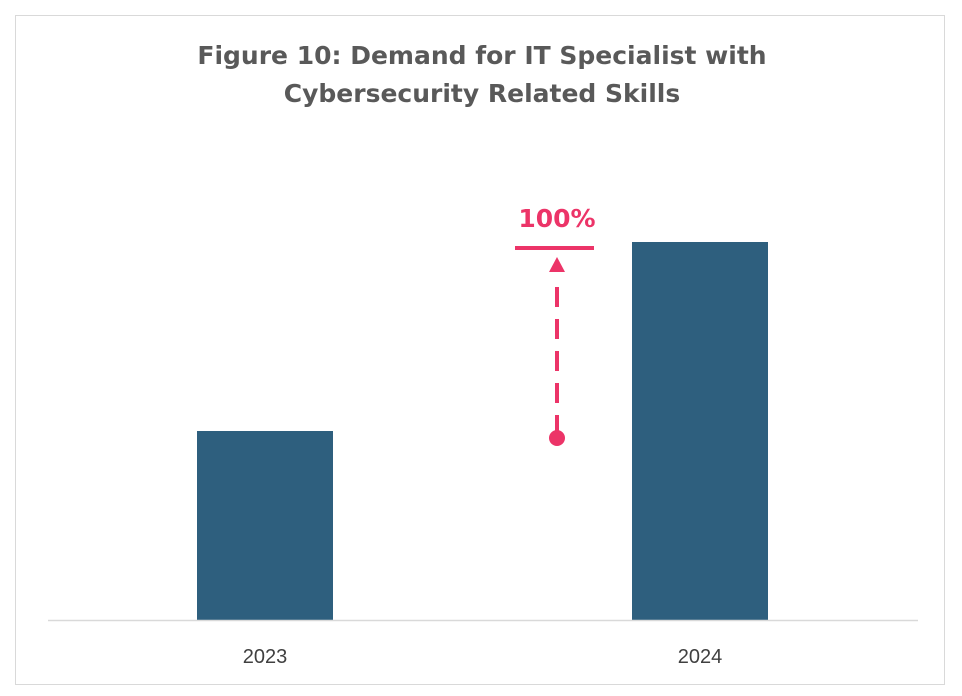  Describe the element at coordinates (557, 264) in the screenshot. I see `arrow-head-icon` at that location.